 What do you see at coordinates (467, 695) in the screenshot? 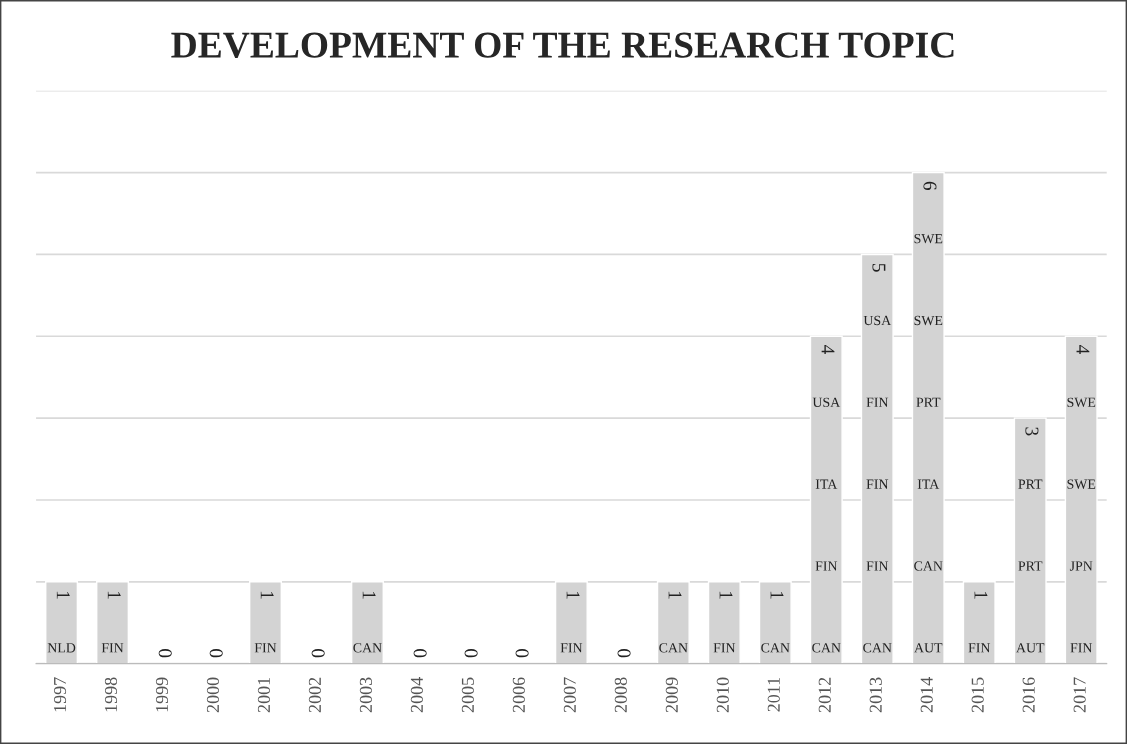
I see `x-tick-label: 2005` at bounding box center [467, 695].